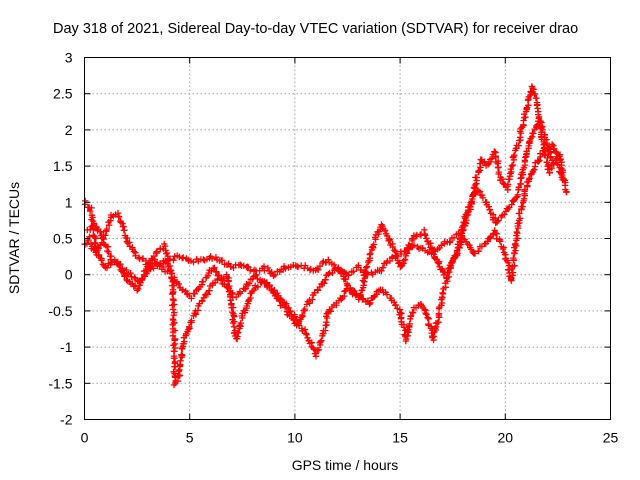 The height and width of the screenshot is (480, 640). Describe the element at coordinates (85, 438) in the screenshot. I see `x-tick-label: 0` at that location.